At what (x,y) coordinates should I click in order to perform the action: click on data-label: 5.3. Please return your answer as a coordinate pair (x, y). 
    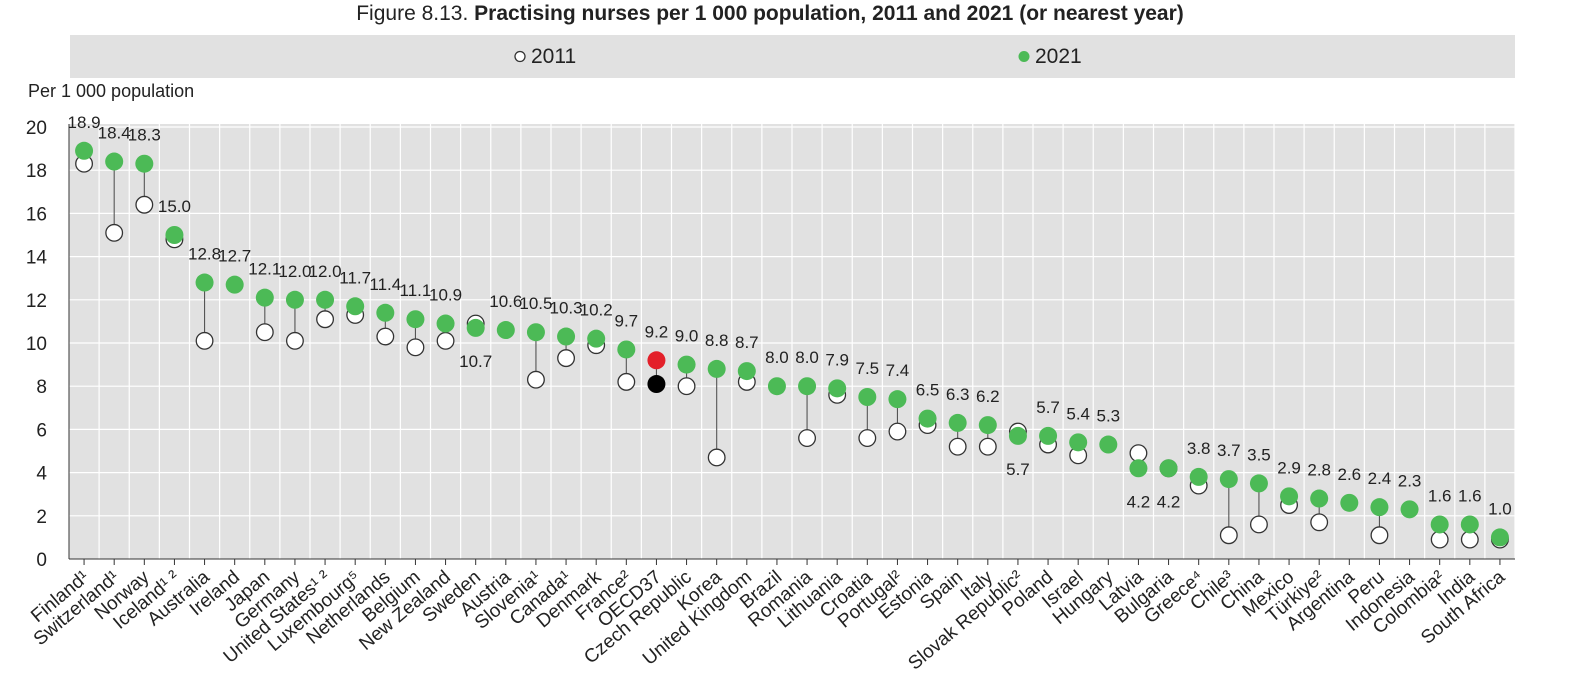
    Looking at the image, I should click on (1108, 416).